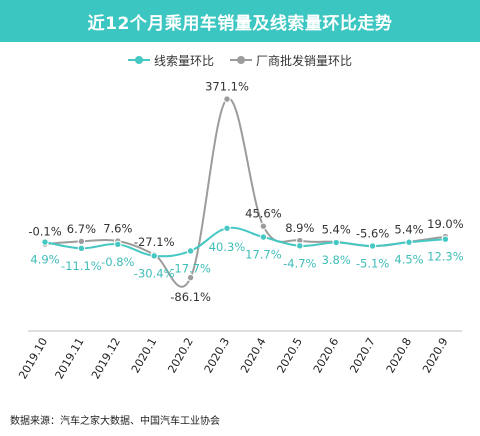  Describe the element at coordinates (190, 297) in the screenshot. I see `data-label-series-2: -86.1%` at that location.